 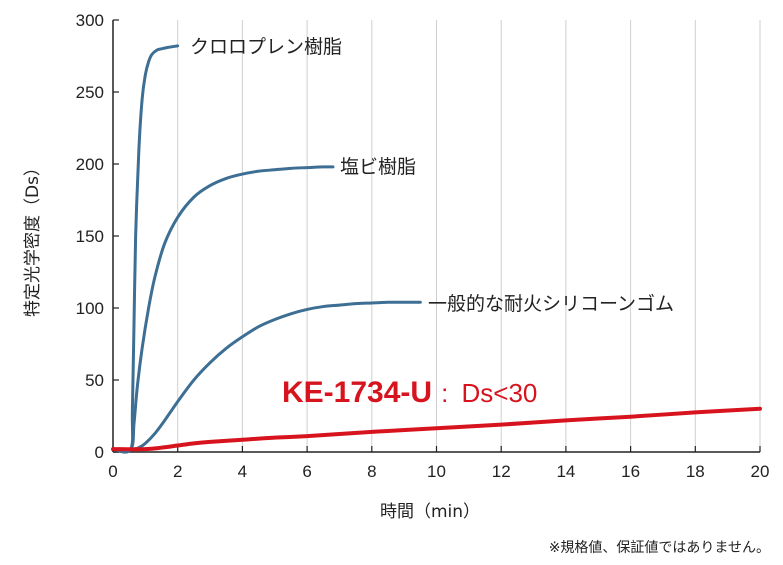 I want to click on x-tick-label: 14, so click(x=565, y=471).